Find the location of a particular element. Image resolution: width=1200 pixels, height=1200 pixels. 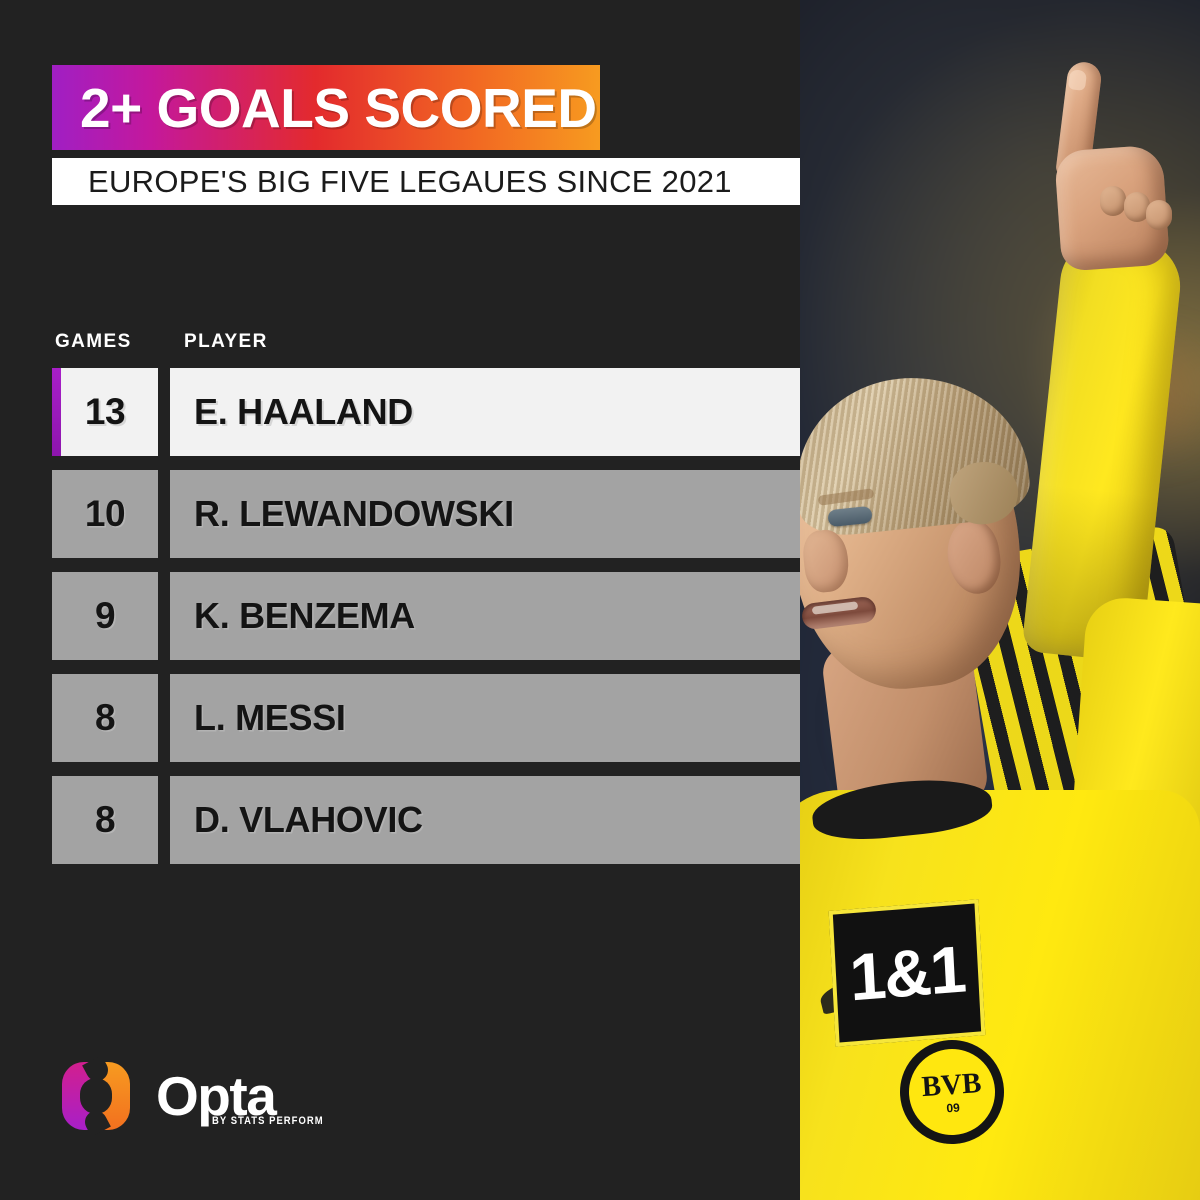

brand-tagline: BY STATS PERFORM is located at coordinates (268, 1120).